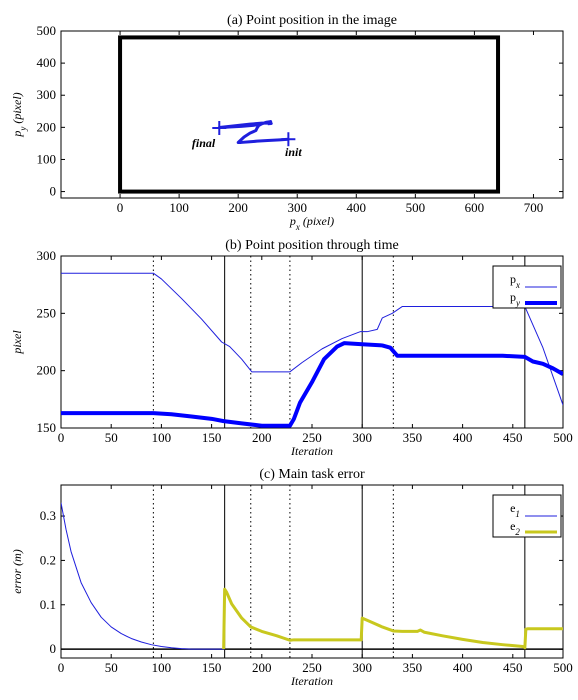 The width and height of the screenshot is (578, 700). Describe the element at coordinates (47, 312) in the screenshot. I see `y-tick-label: 250` at that location.